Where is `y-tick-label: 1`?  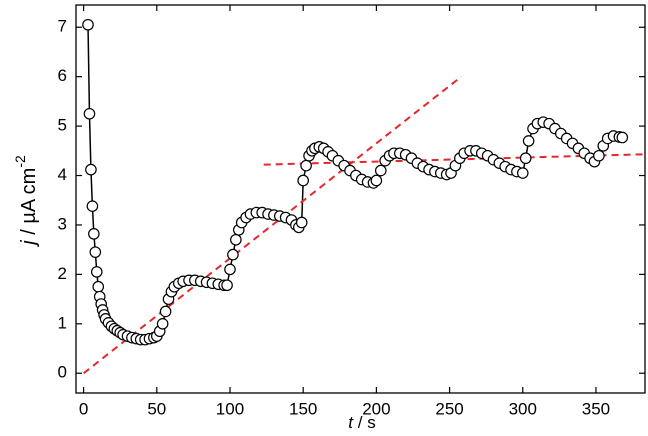
y-tick-label: 1 is located at coordinates (62, 322).